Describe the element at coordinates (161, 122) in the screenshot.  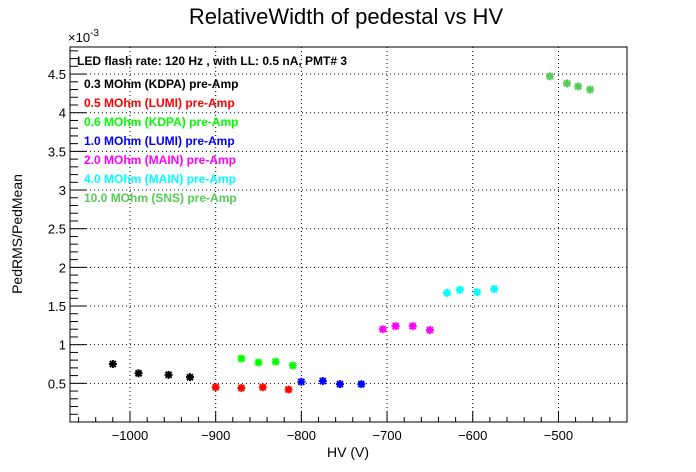
I see `legend-entry: 0.6 MOhm (KDPA) pre-Amp` at that location.